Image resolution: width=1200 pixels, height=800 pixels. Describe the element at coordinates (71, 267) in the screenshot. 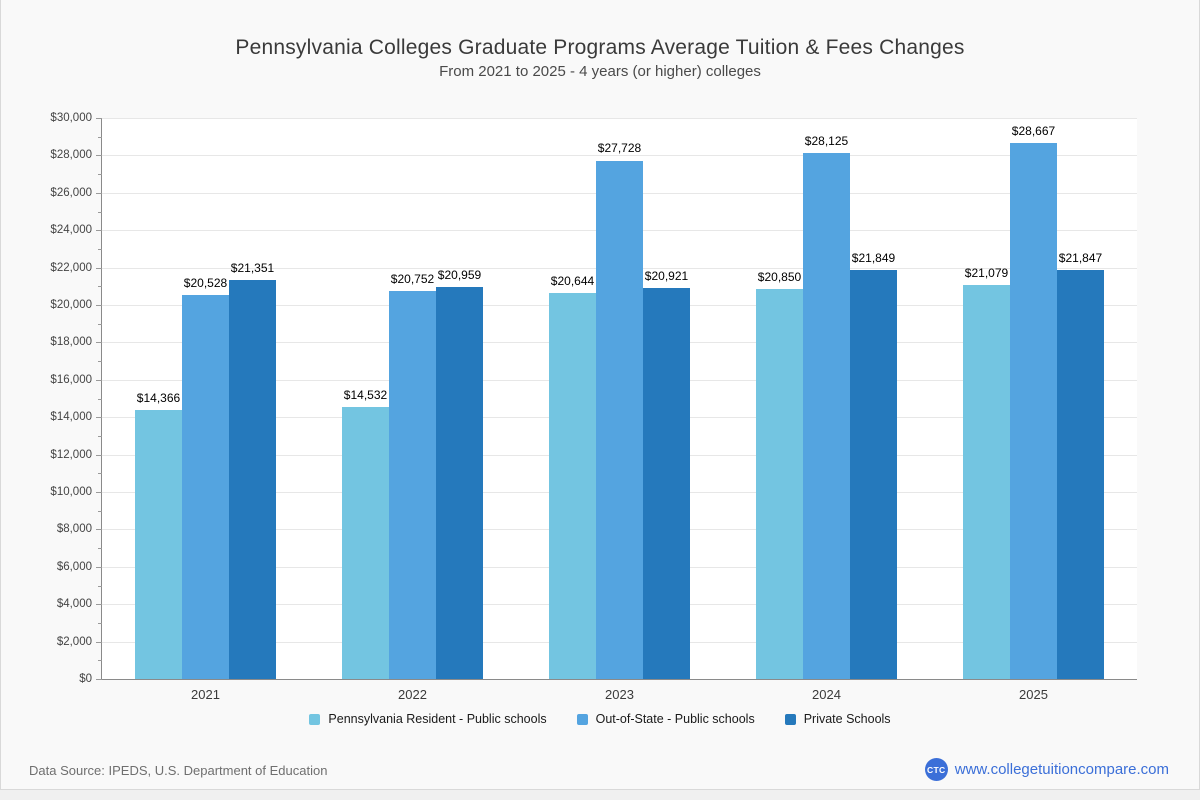

I see `y-axis-tick-label: $22,000` at that location.